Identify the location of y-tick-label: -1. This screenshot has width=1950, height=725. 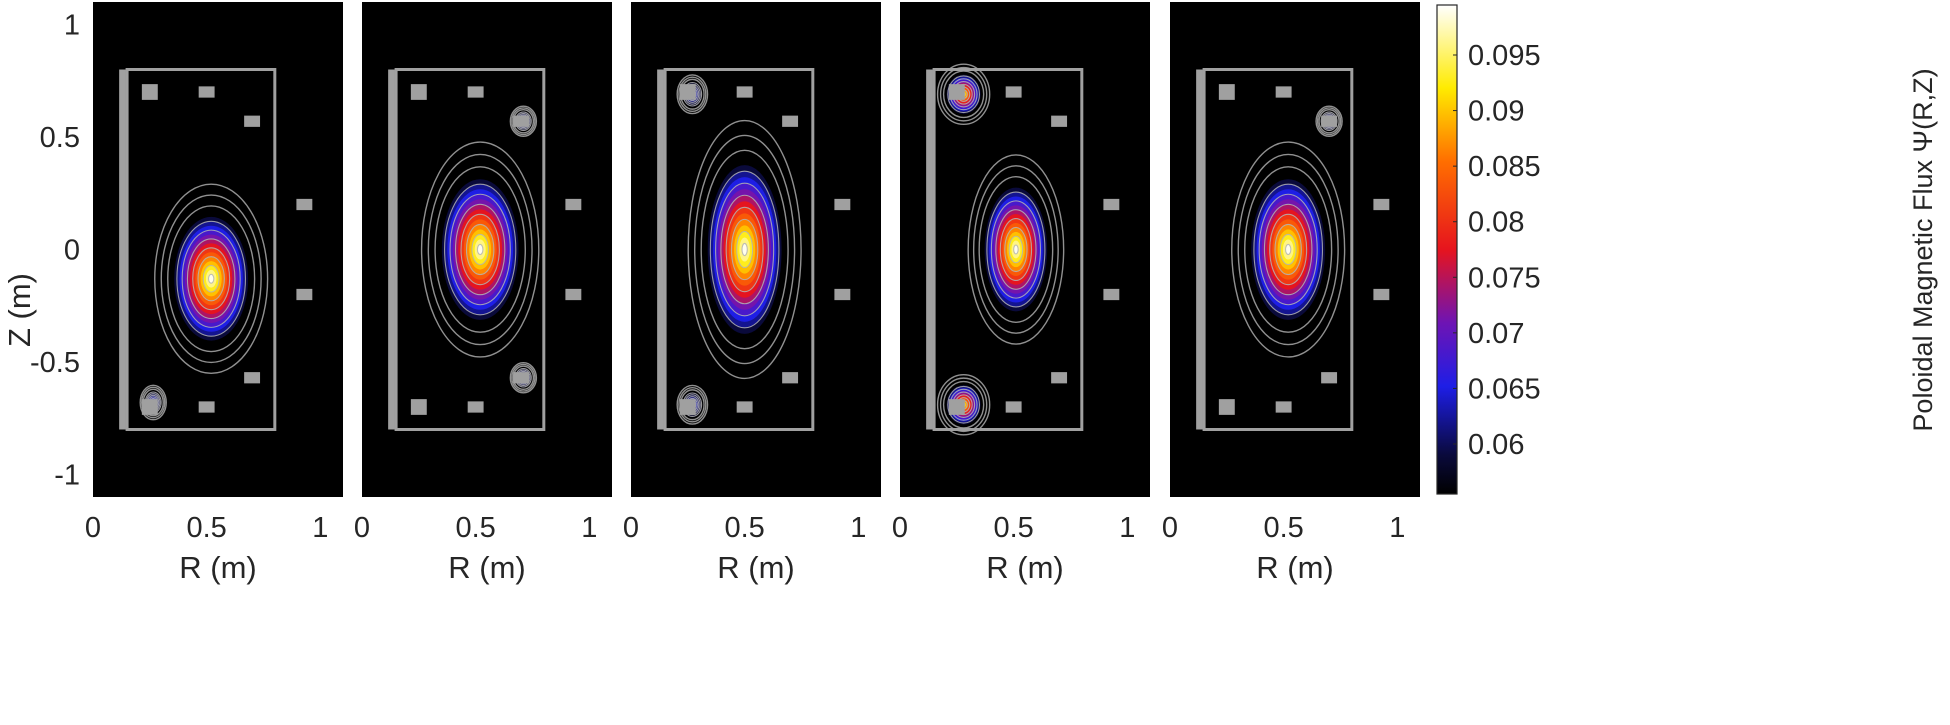
(67, 476).